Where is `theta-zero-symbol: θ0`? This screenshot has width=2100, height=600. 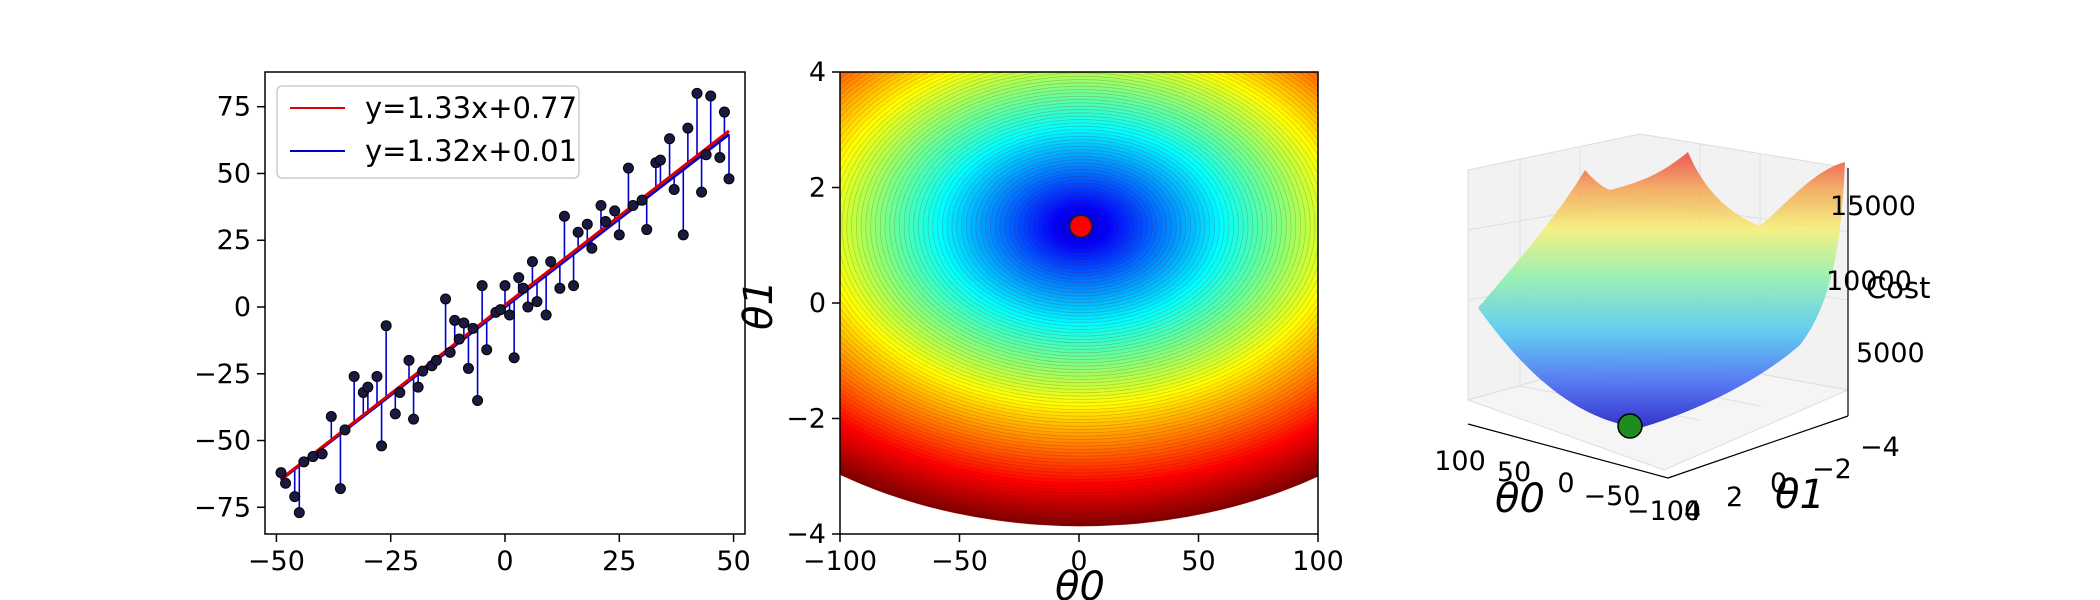 theta-zero-symbol: θ0 is located at coordinates (1080, 582).